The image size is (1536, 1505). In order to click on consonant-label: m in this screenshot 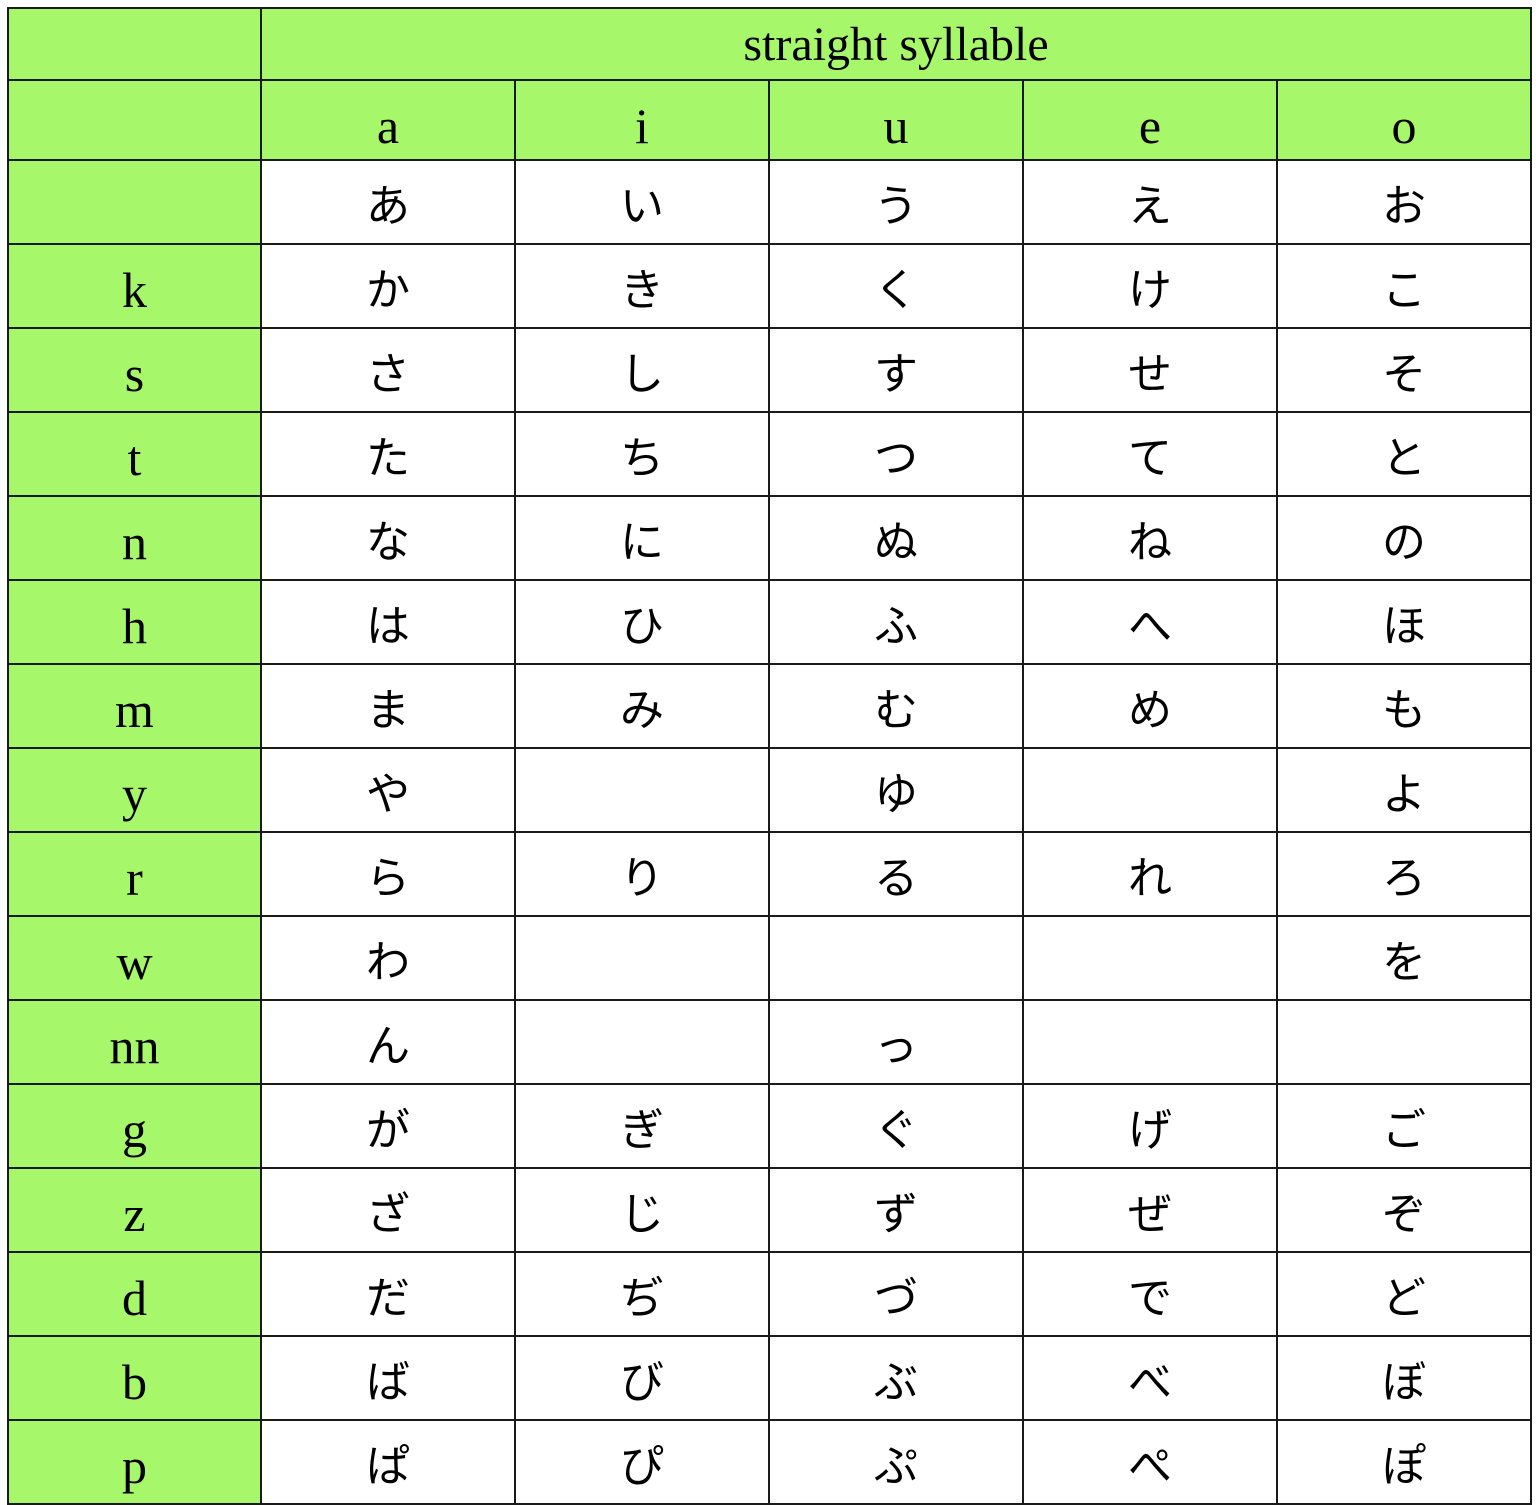, I will do `click(134, 706)`.